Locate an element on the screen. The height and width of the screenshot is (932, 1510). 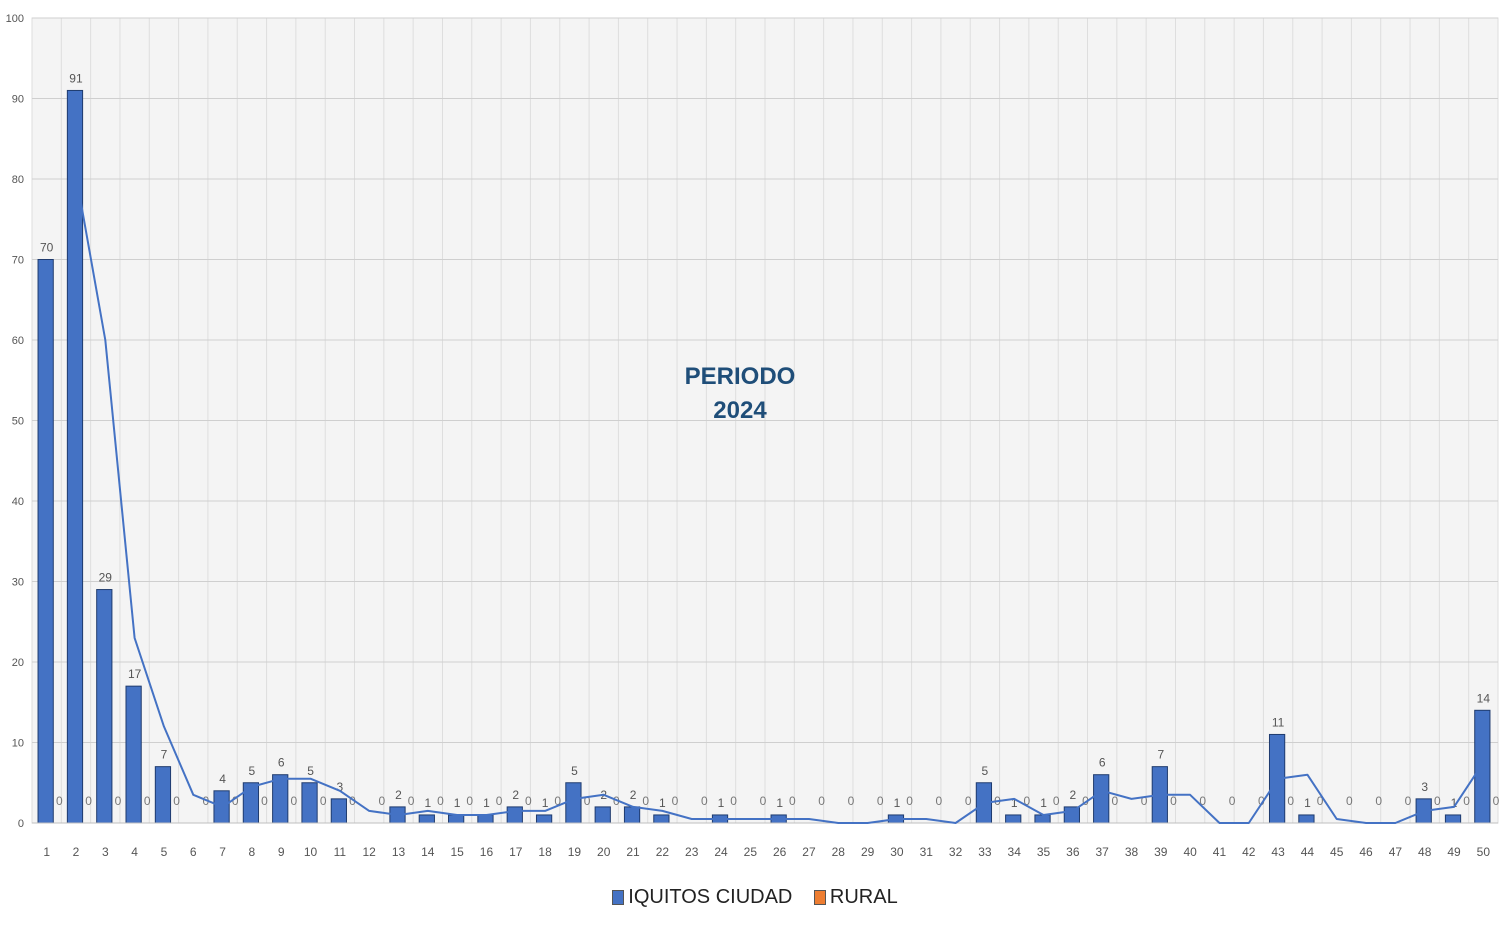
legend-item-iquitos: IQUITOS CIUDAD is located at coordinates (702, 897).